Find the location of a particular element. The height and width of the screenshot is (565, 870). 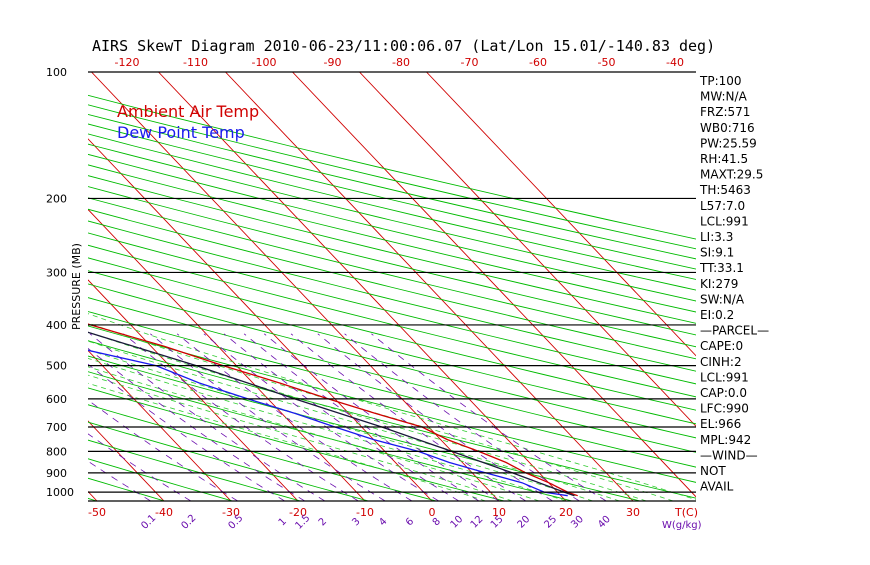

index-entry: CAPE:0 is located at coordinates (721, 346).